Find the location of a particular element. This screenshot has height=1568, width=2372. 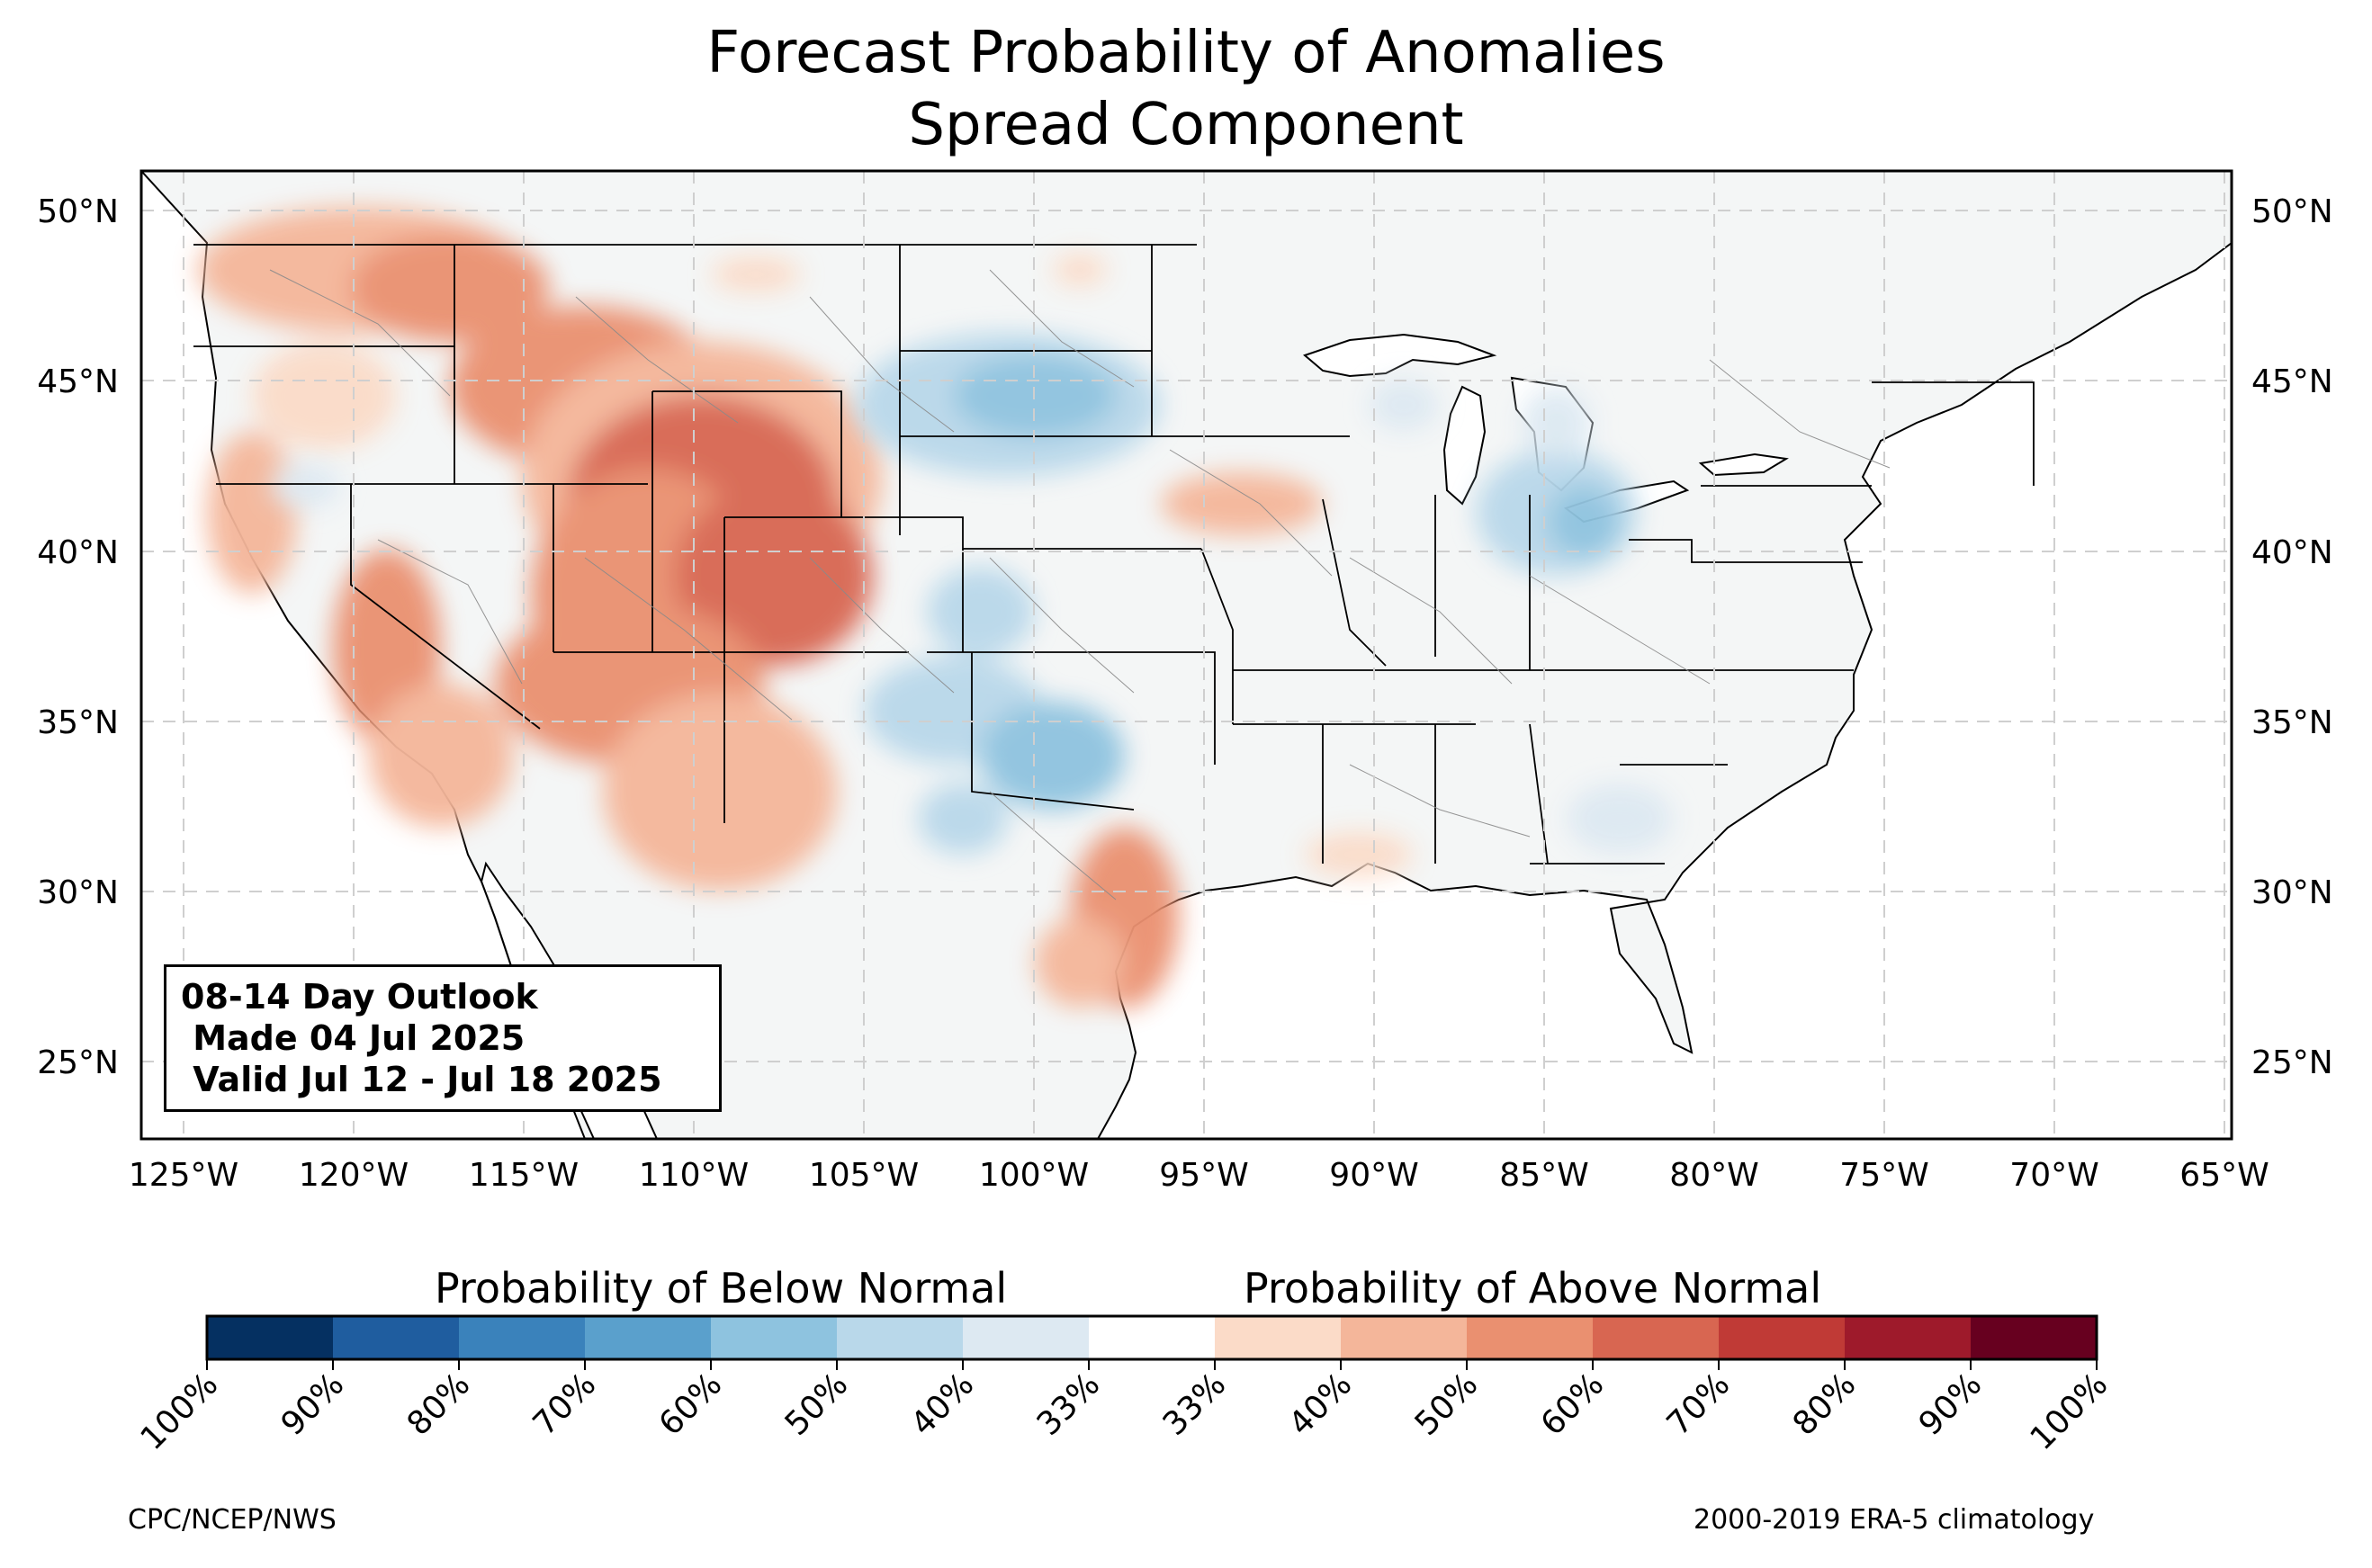

lat-labels-left: 50°N 45°N 40°N 35°N 30°N 25°N is located at coordinates (78, 637).